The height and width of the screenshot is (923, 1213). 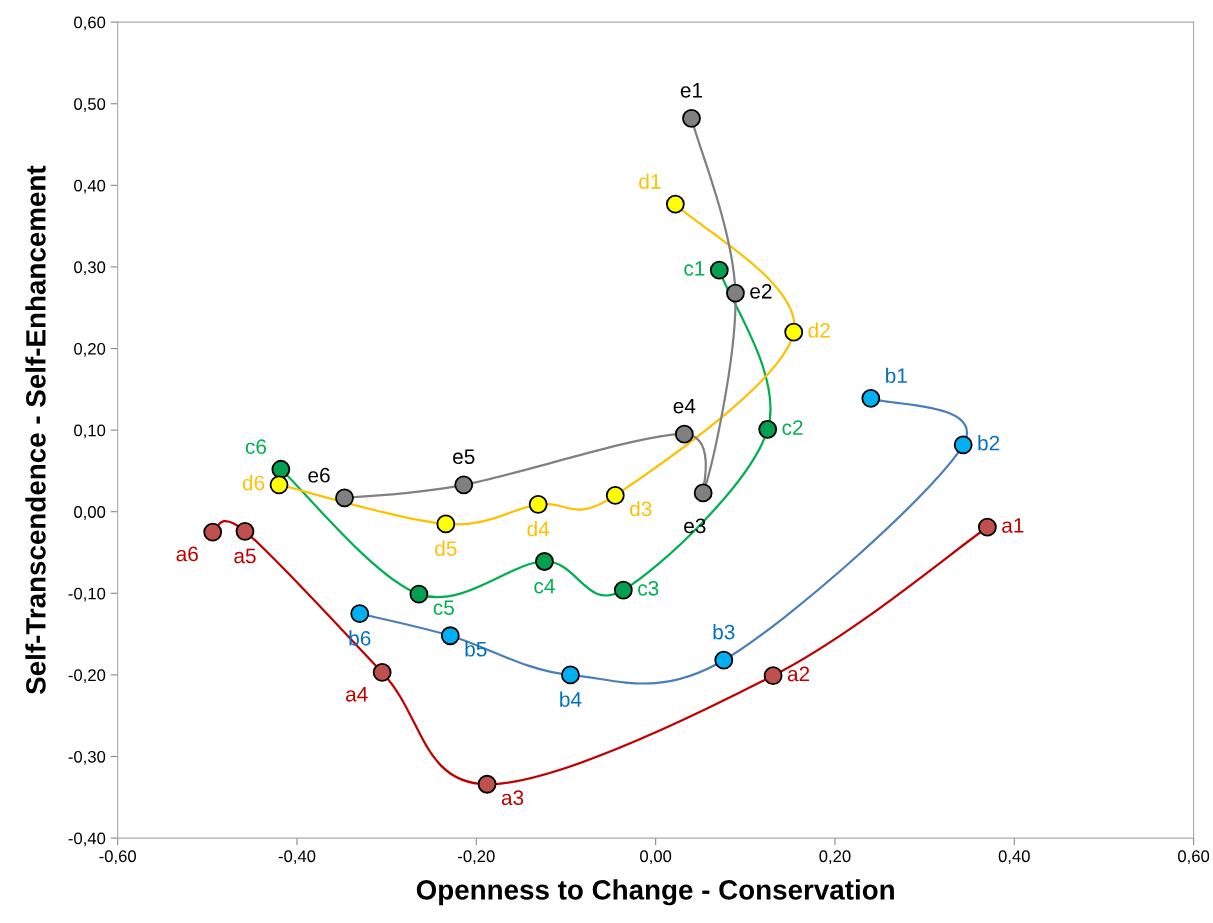 I want to click on y-tick-label: -0,20, so click(x=87, y=676).